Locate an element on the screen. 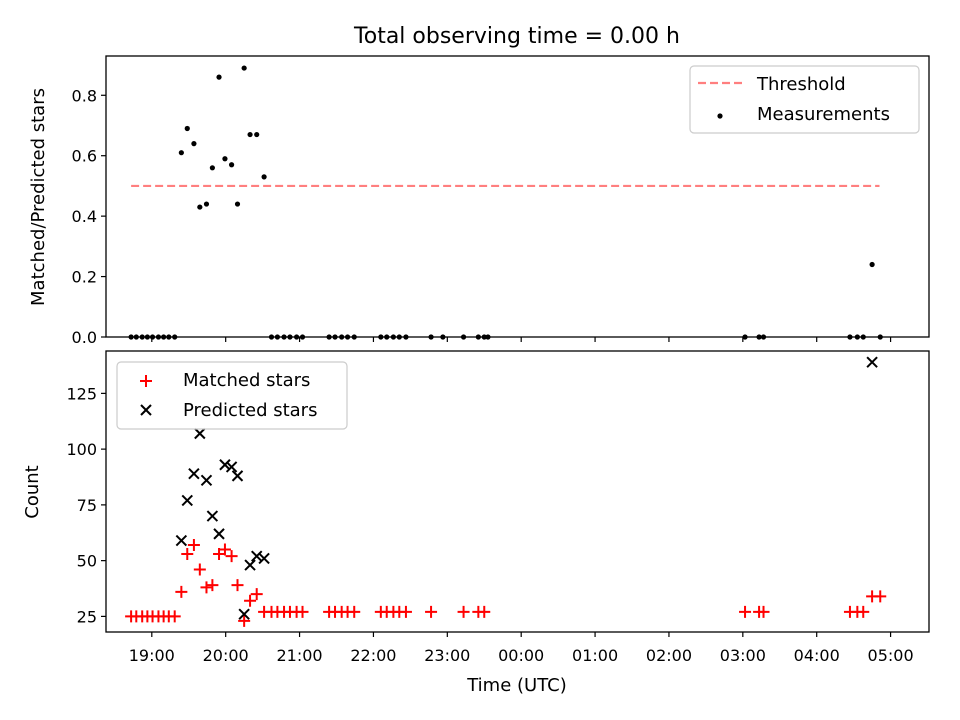  bottom-legend-box is located at coordinates (232, 395).